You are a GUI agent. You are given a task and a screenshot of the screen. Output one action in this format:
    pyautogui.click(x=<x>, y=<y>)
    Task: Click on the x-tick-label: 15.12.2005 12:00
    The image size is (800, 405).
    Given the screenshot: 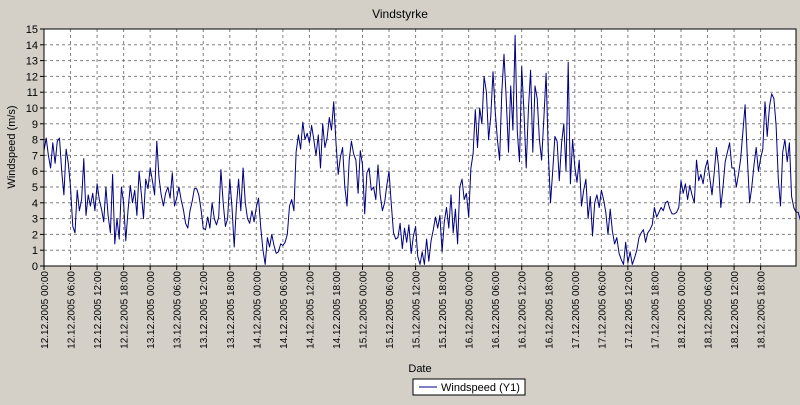 What is the action you would take?
    pyautogui.click(x=417, y=310)
    